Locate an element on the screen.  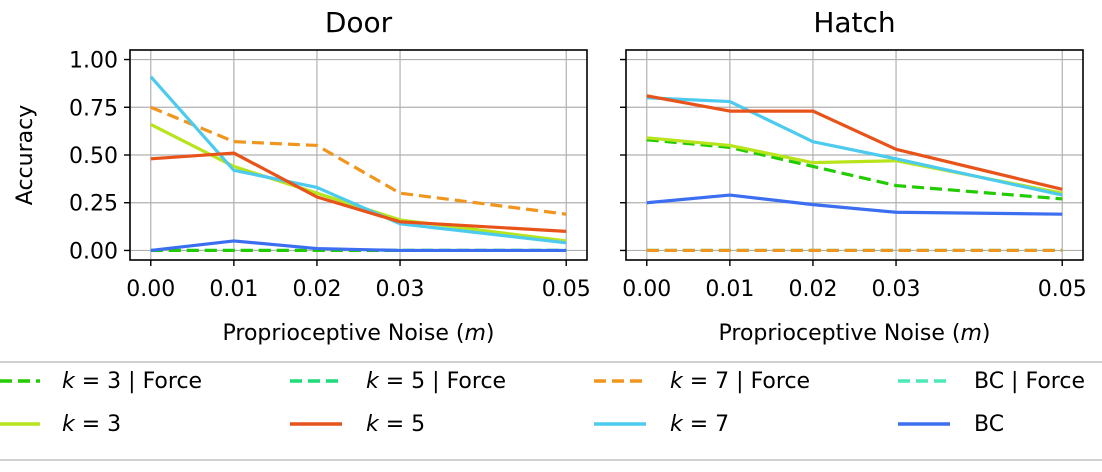
y-tick-label: 1.00 is located at coordinates (93, 61).